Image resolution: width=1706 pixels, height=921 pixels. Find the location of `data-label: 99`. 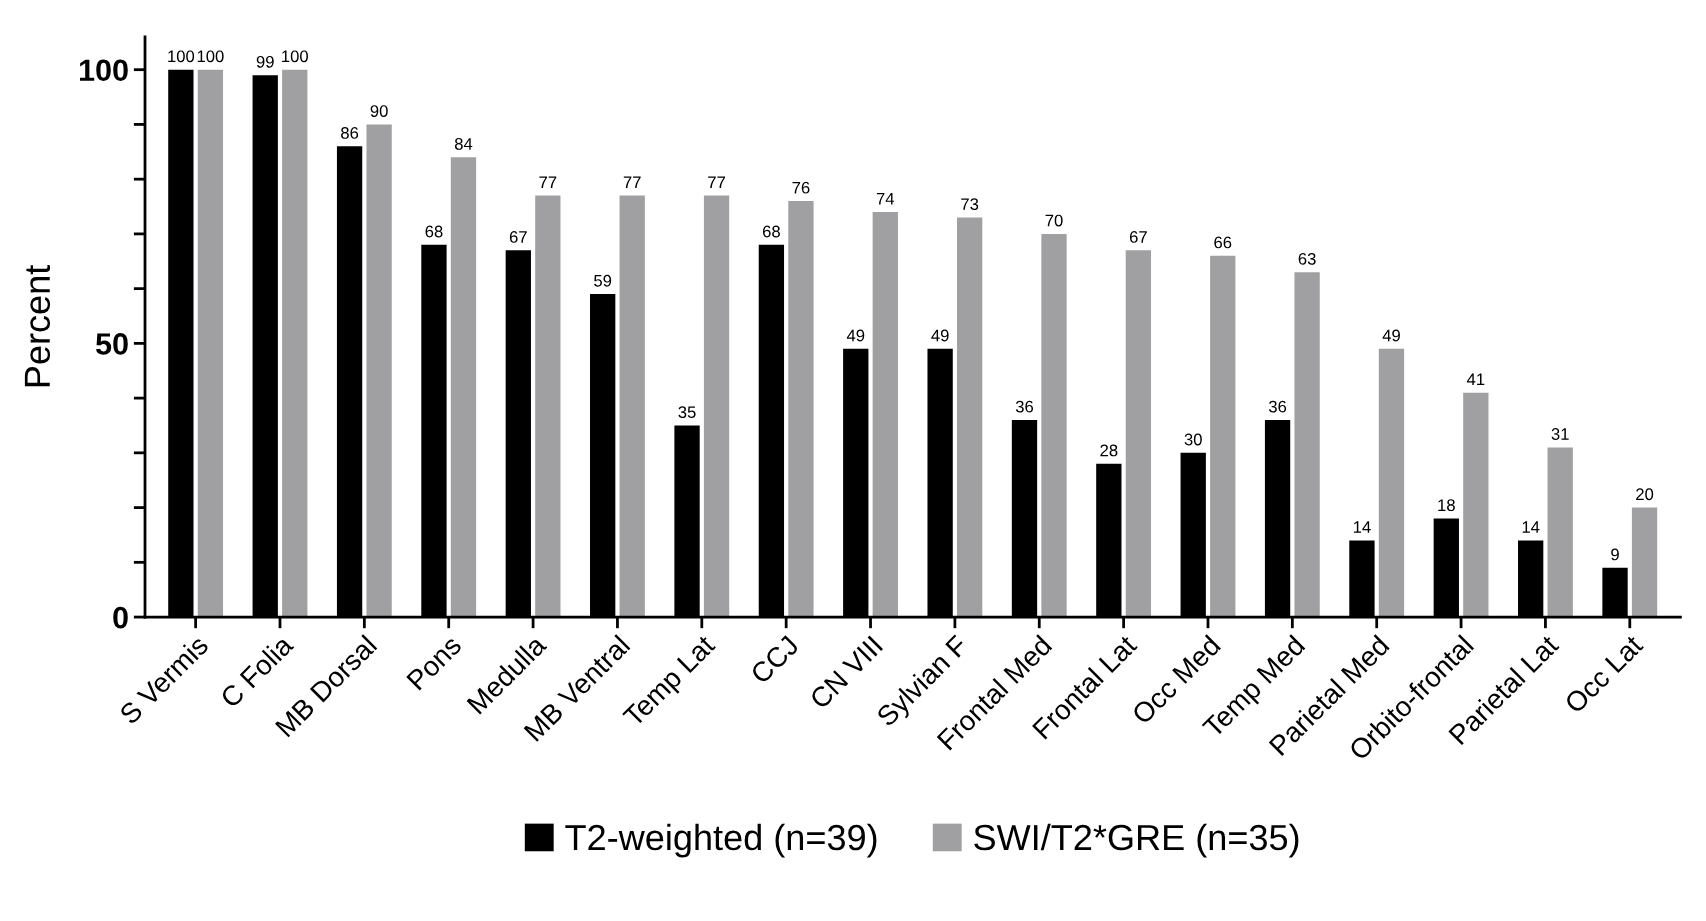

data-label: 99 is located at coordinates (265, 61).